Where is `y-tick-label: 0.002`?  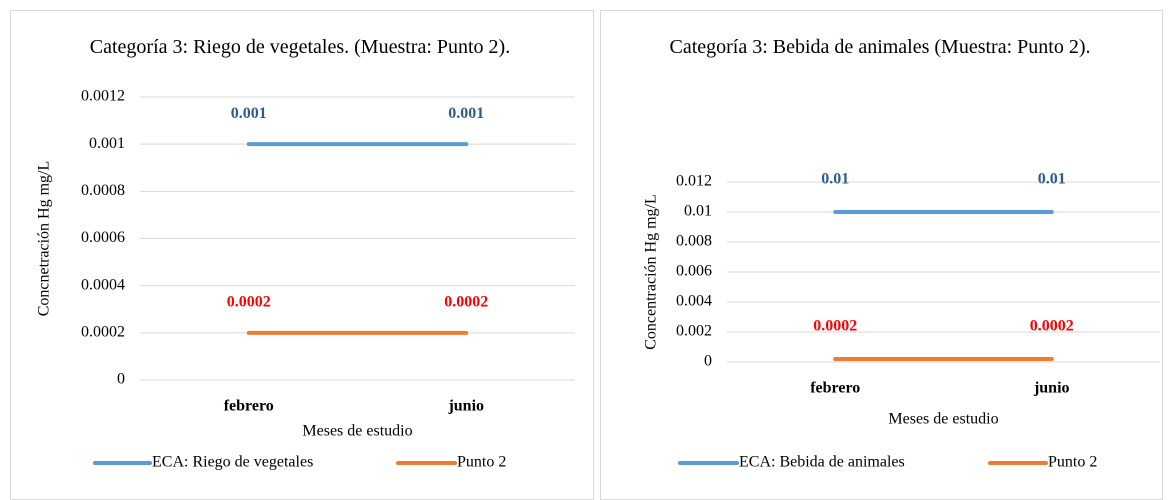
y-tick-label: 0.002 is located at coordinates (694, 331).